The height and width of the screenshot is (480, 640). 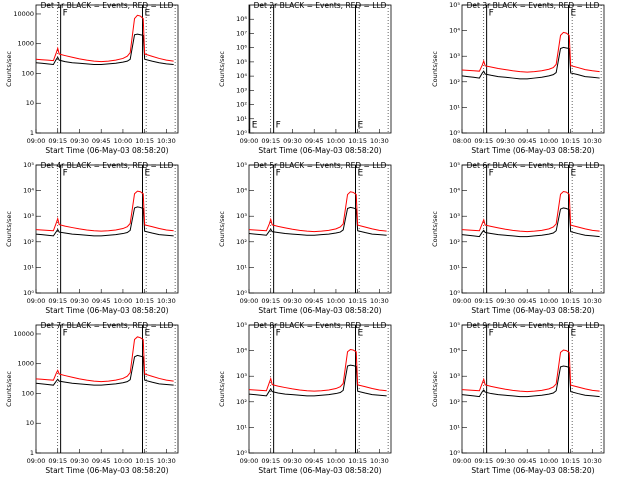 I want to click on y-tick-label: 10⁸, so click(x=241, y=19).